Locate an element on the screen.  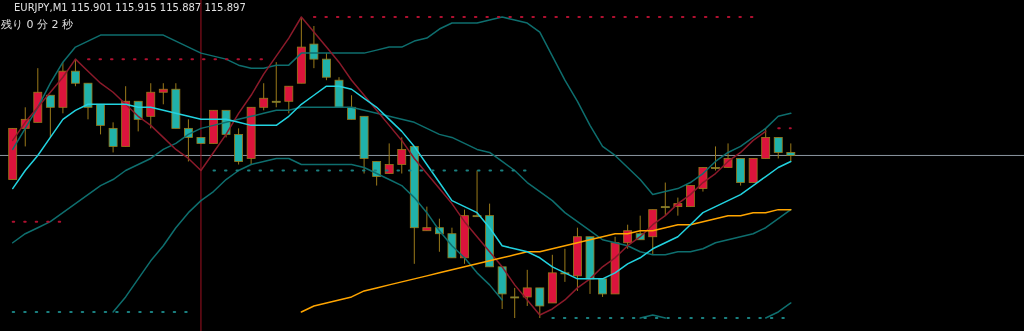
chart-subtitle: 残り 0 分 2 秒 is located at coordinates (37, 24).